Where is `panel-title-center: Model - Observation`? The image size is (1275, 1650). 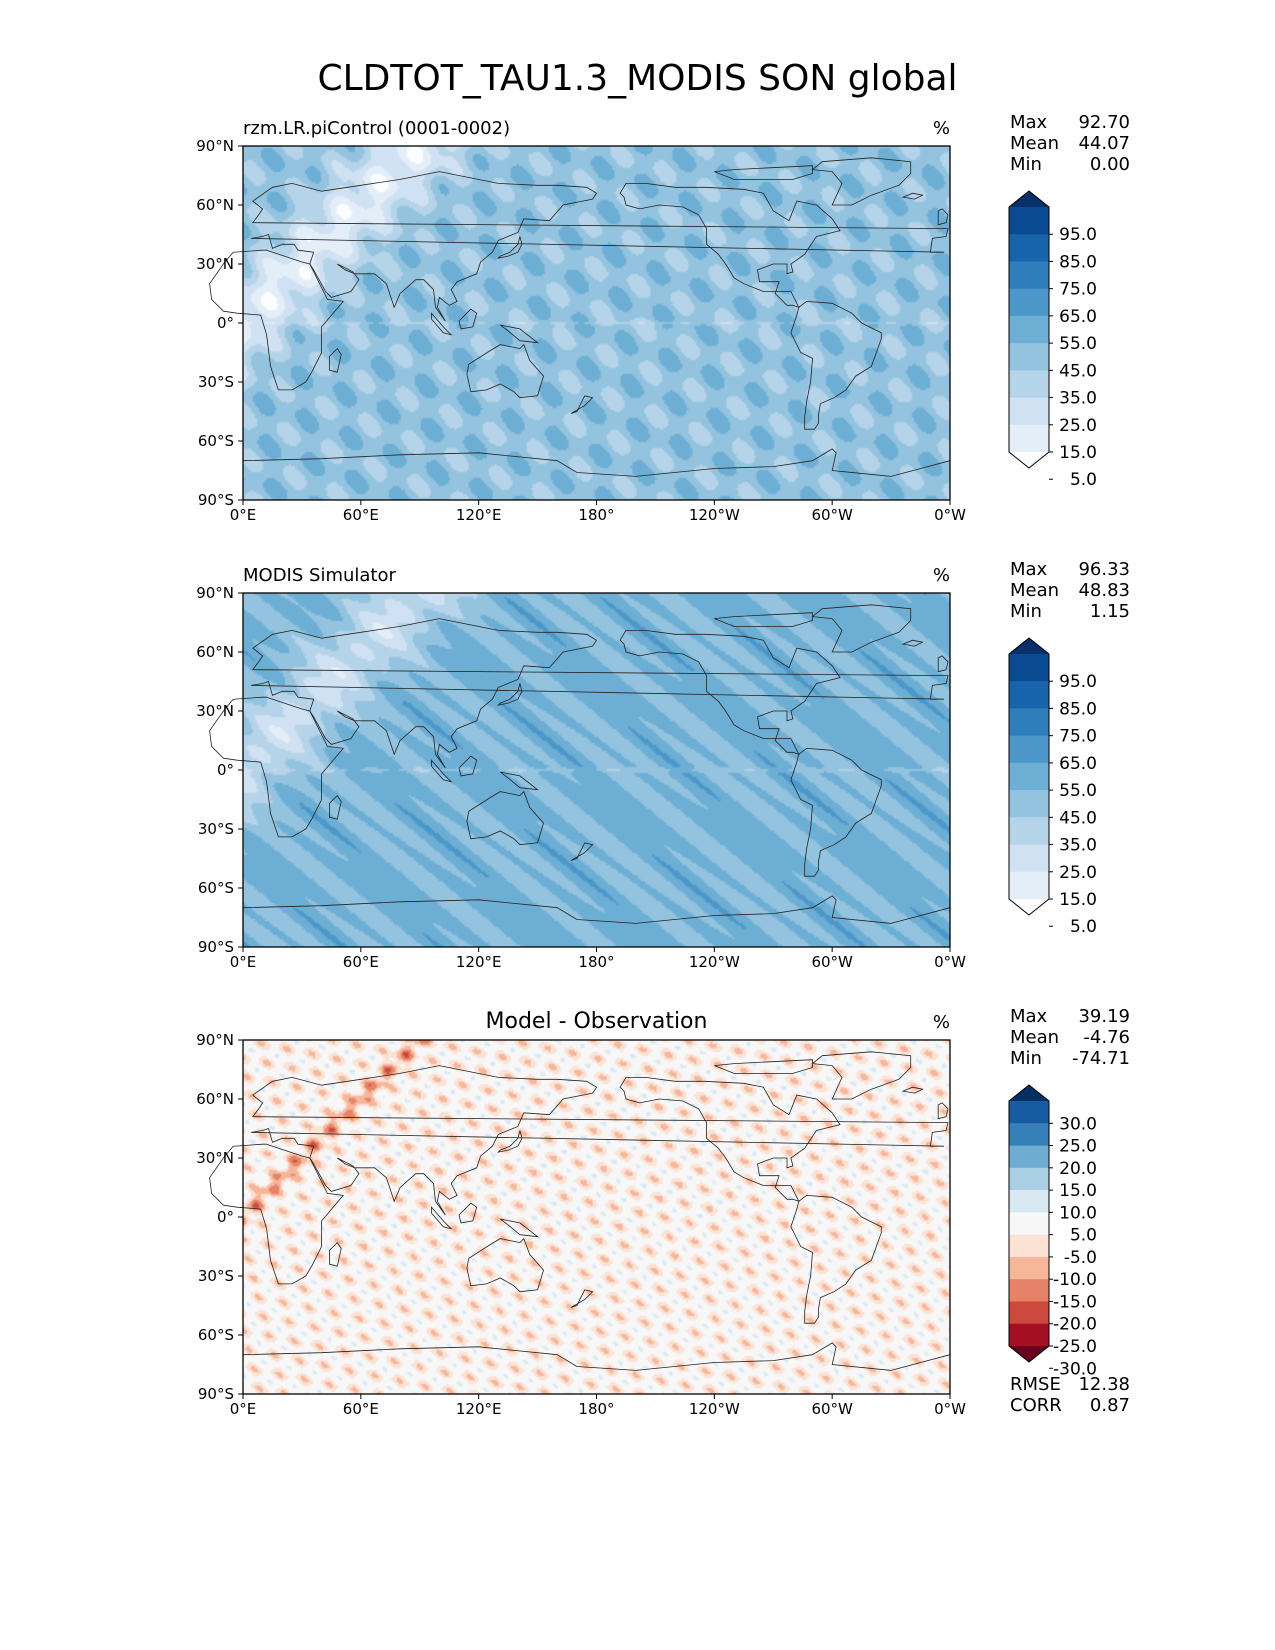
panel-title-center: Model - Observation is located at coordinates (597, 1021).